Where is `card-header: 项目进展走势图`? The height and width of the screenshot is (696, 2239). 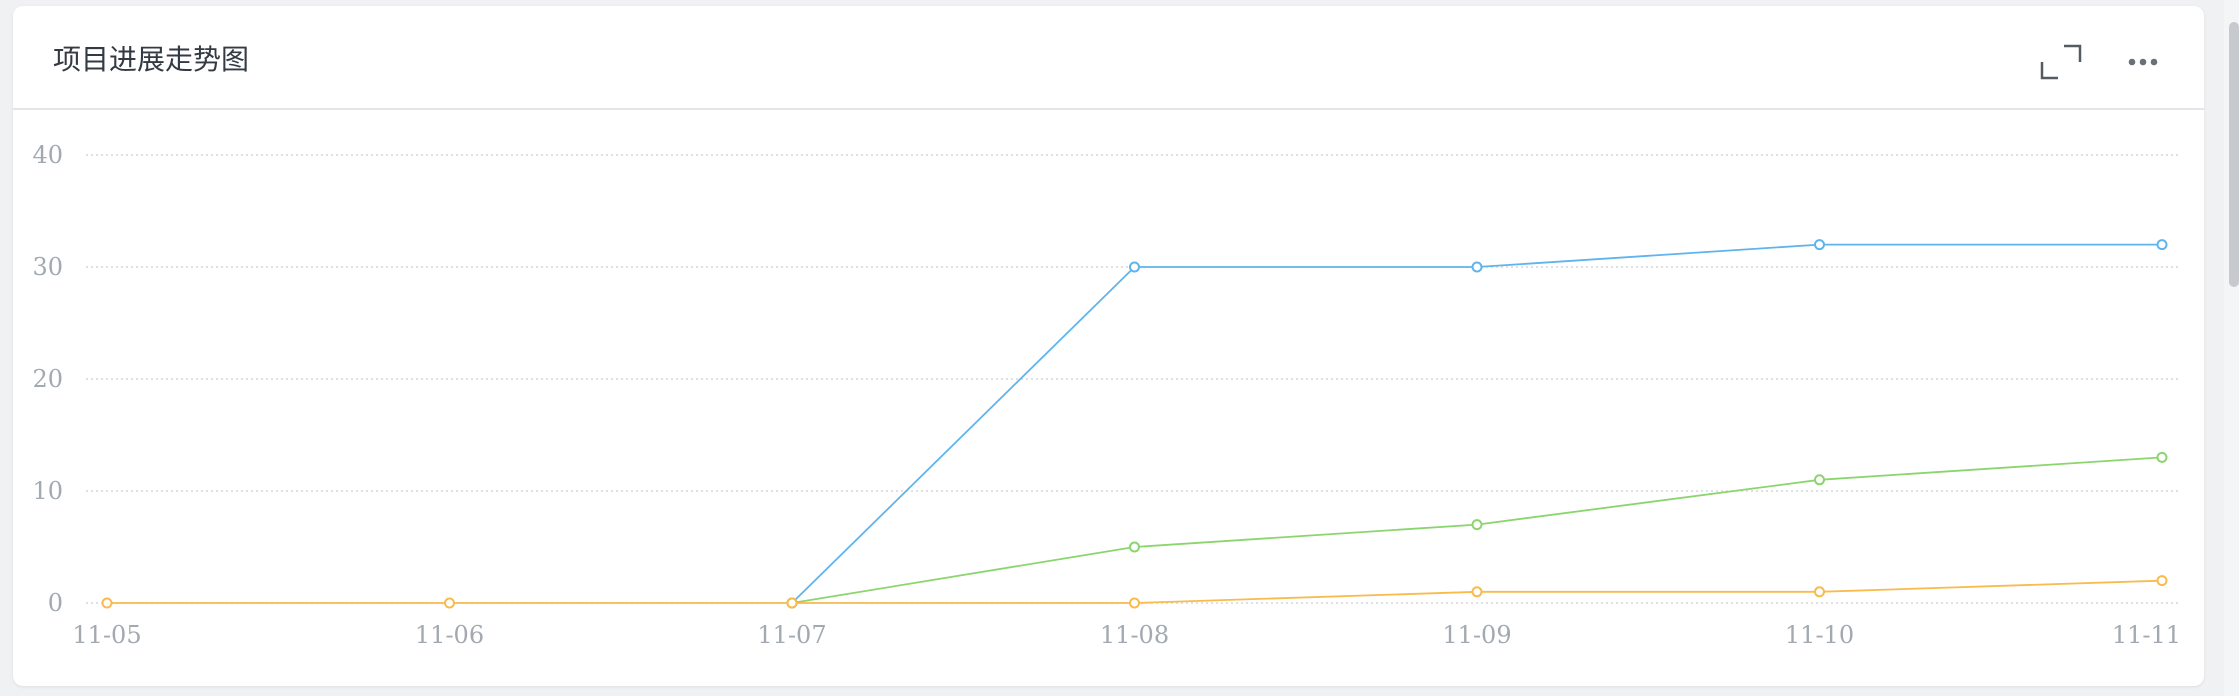 card-header: 项目进展走势图 is located at coordinates (1108, 58).